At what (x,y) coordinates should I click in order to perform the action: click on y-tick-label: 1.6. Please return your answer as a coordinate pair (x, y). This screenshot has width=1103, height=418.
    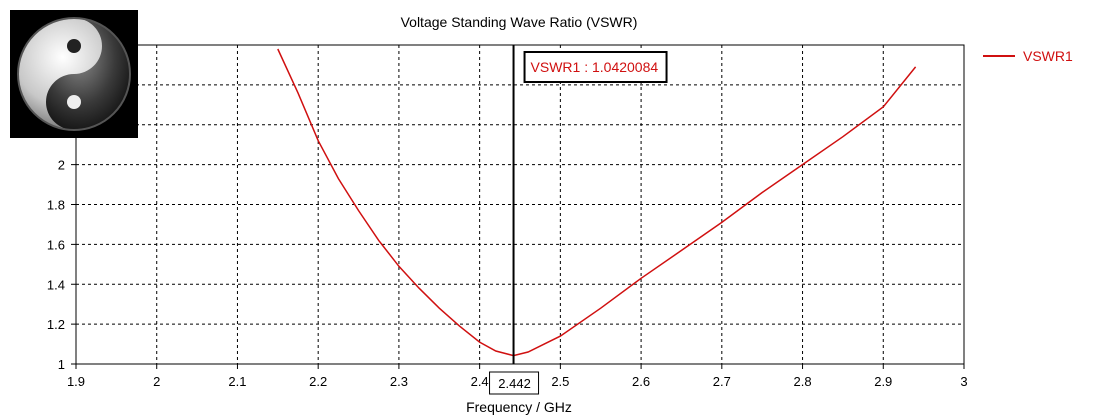
    Looking at the image, I should click on (56, 244).